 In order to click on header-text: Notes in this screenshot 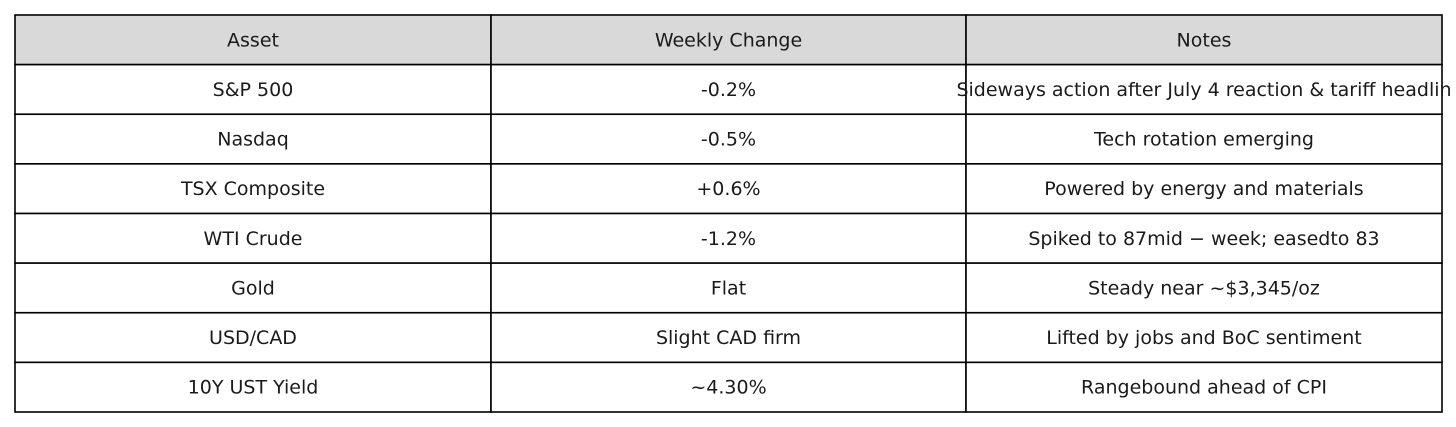, I will do `click(1204, 40)`.